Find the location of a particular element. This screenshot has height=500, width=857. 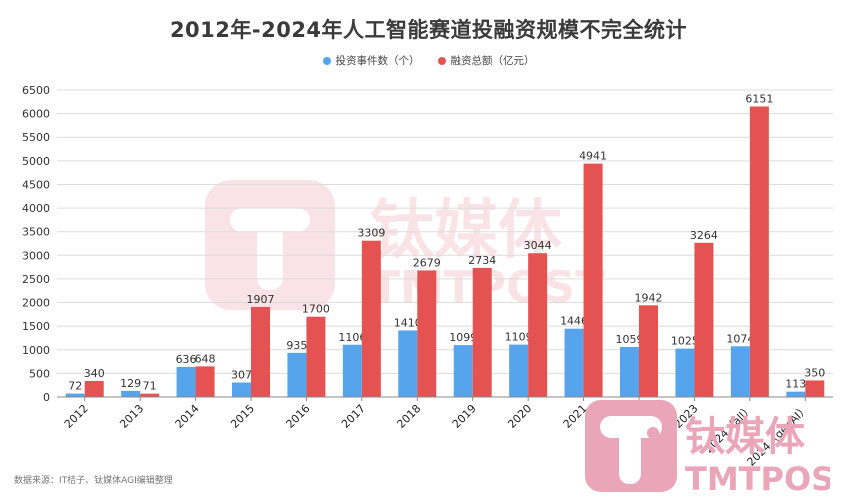

bar-value-label: 113 is located at coordinates (795, 384).